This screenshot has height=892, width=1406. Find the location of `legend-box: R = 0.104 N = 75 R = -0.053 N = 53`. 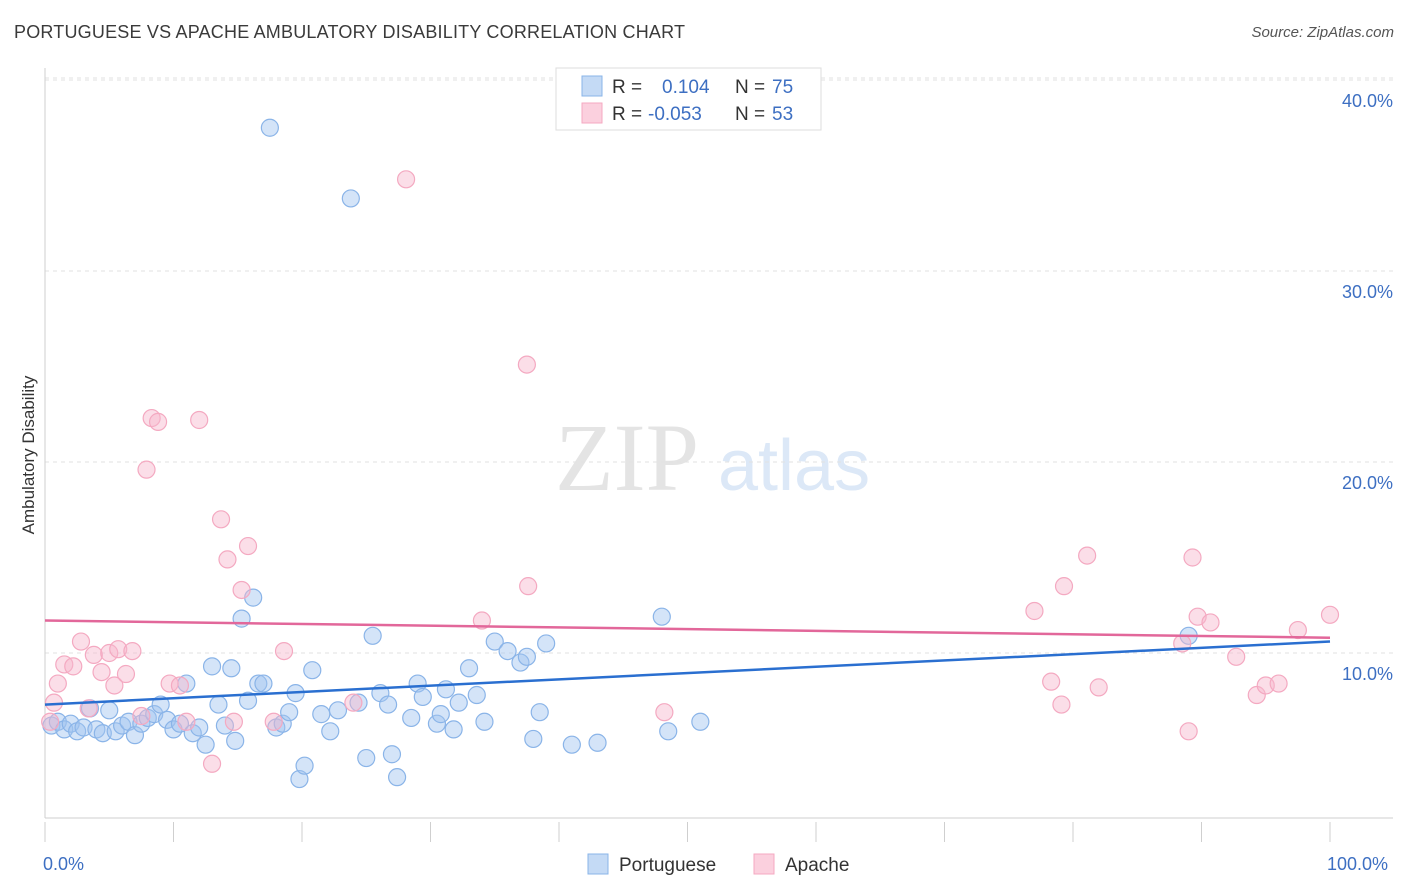

legend-box: R = 0.104 N = 75 R = -0.053 N = 53 is located at coordinates (688, 99).